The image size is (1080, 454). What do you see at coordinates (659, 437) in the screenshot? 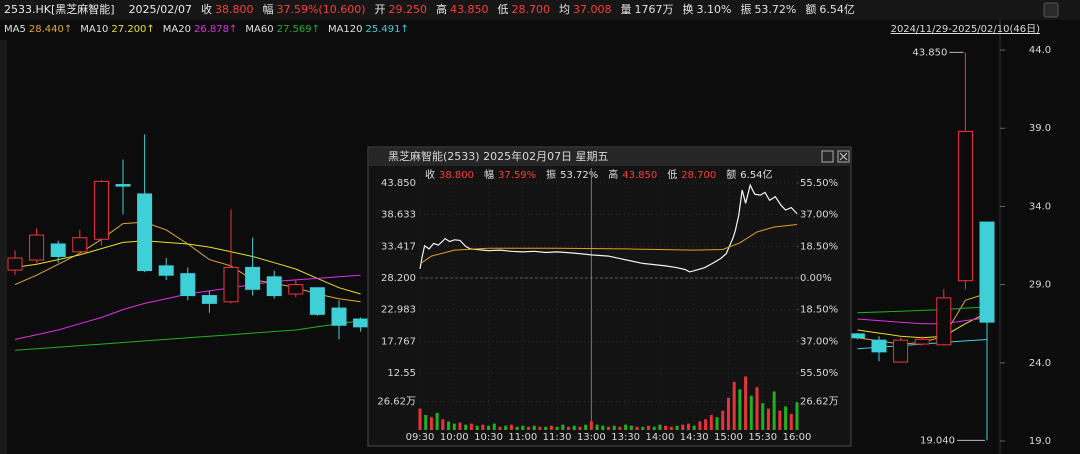
I see `x-tick-label: 14:00` at bounding box center [659, 437].